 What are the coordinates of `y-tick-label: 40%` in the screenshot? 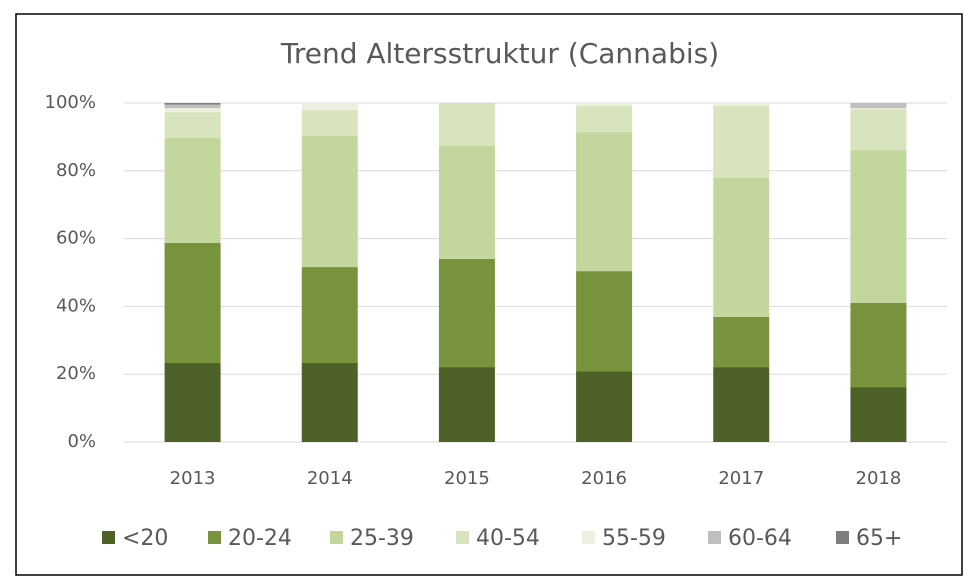 It's located at (76, 305).